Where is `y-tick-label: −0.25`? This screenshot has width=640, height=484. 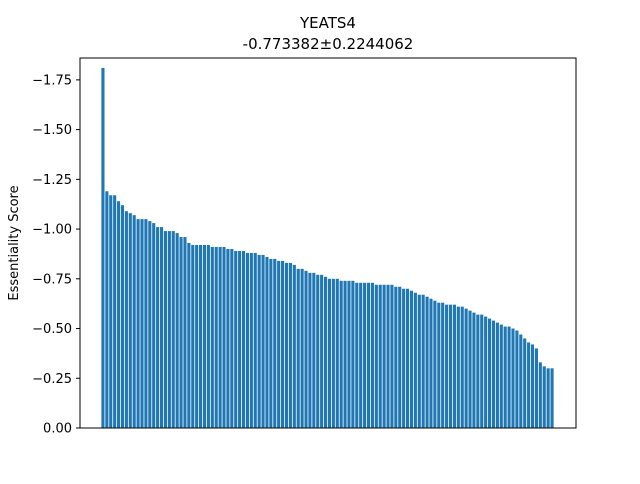
y-tick-label: −0.25 is located at coordinates (52, 379).